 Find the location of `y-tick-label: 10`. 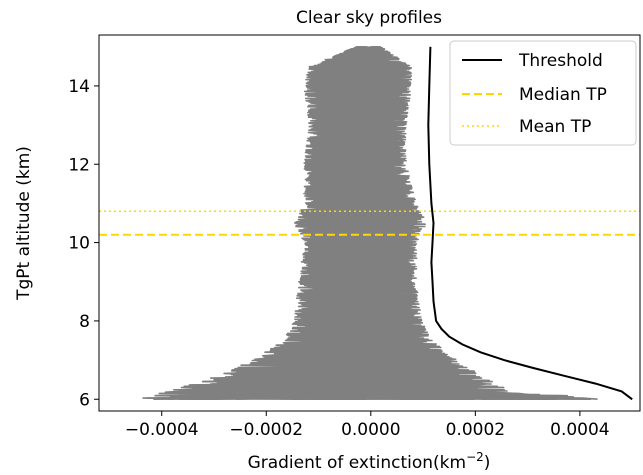

y-tick-label: 10 is located at coordinates (79, 244).